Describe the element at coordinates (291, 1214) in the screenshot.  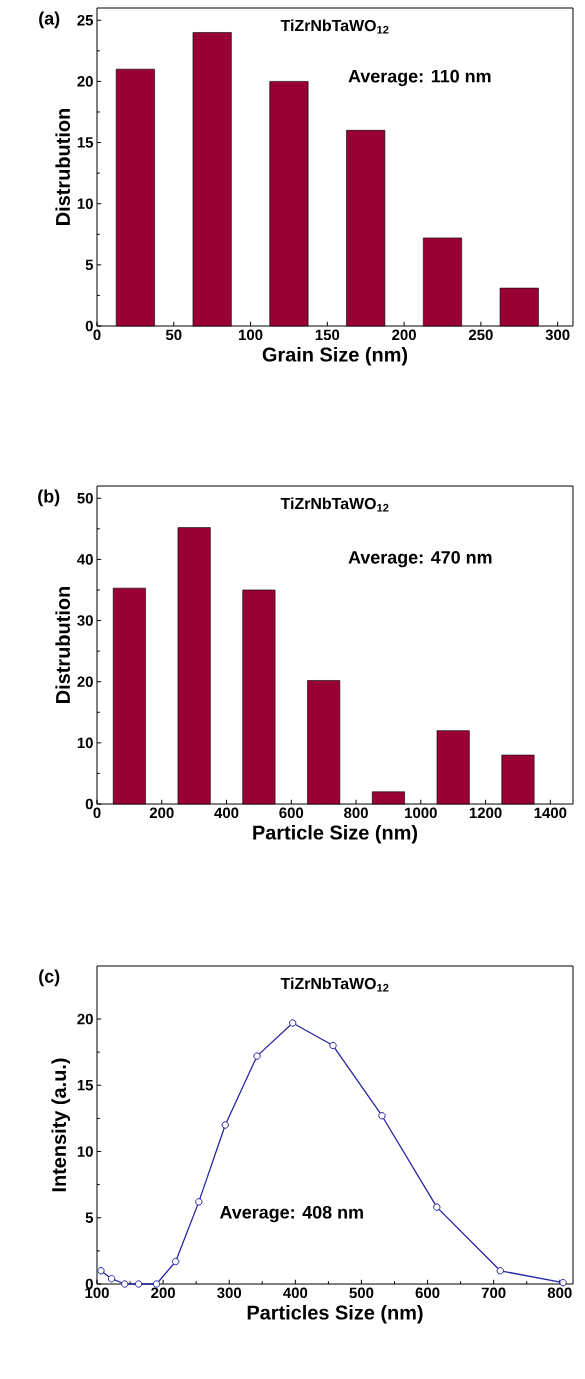
I see `annotation: Average: 408 nm` at that location.